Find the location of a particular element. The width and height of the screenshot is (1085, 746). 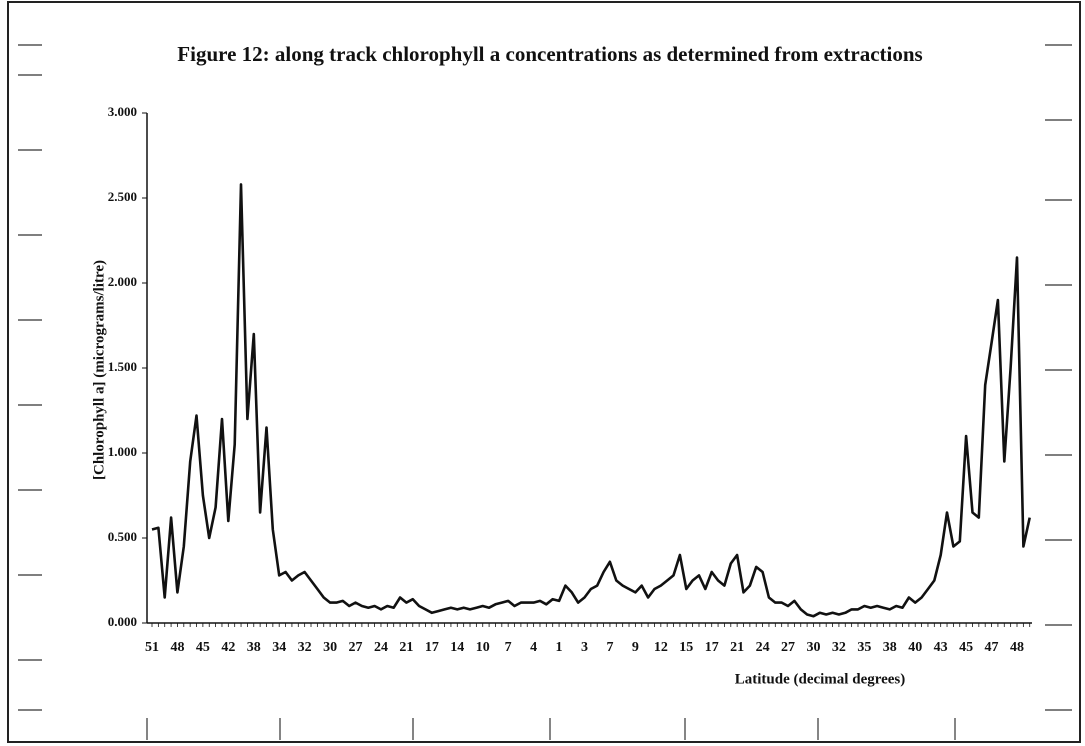

x-tick-label: 9 is located at coordinates (635, 647).